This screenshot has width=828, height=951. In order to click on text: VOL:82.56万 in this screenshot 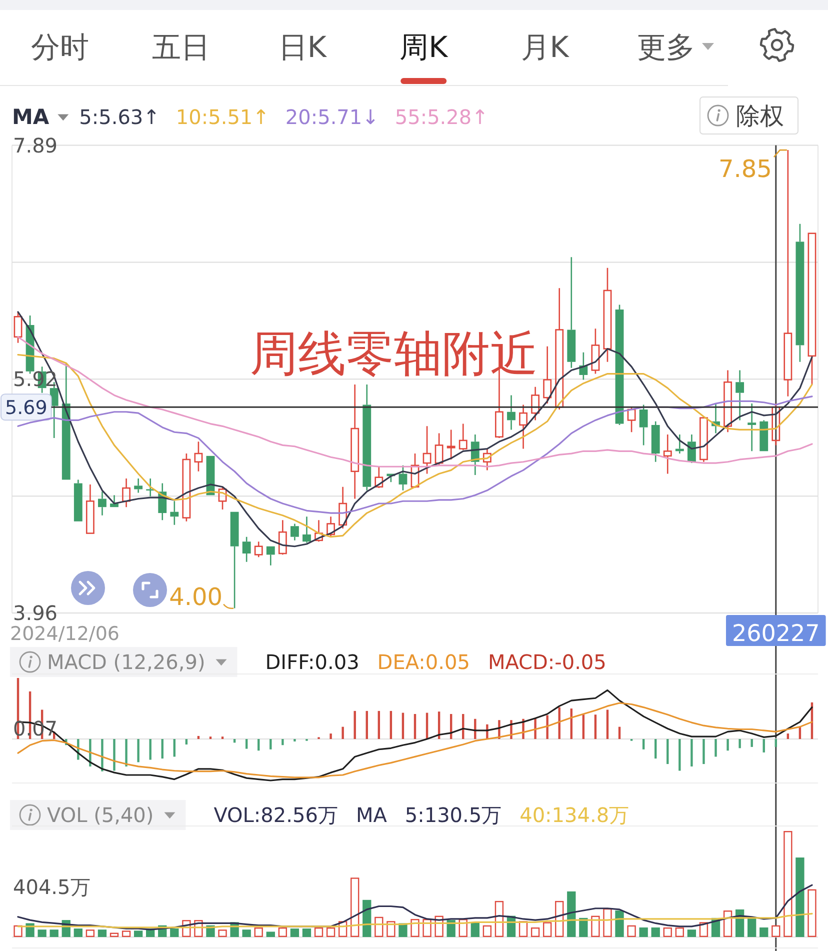, I will do `click(276, 815)`.